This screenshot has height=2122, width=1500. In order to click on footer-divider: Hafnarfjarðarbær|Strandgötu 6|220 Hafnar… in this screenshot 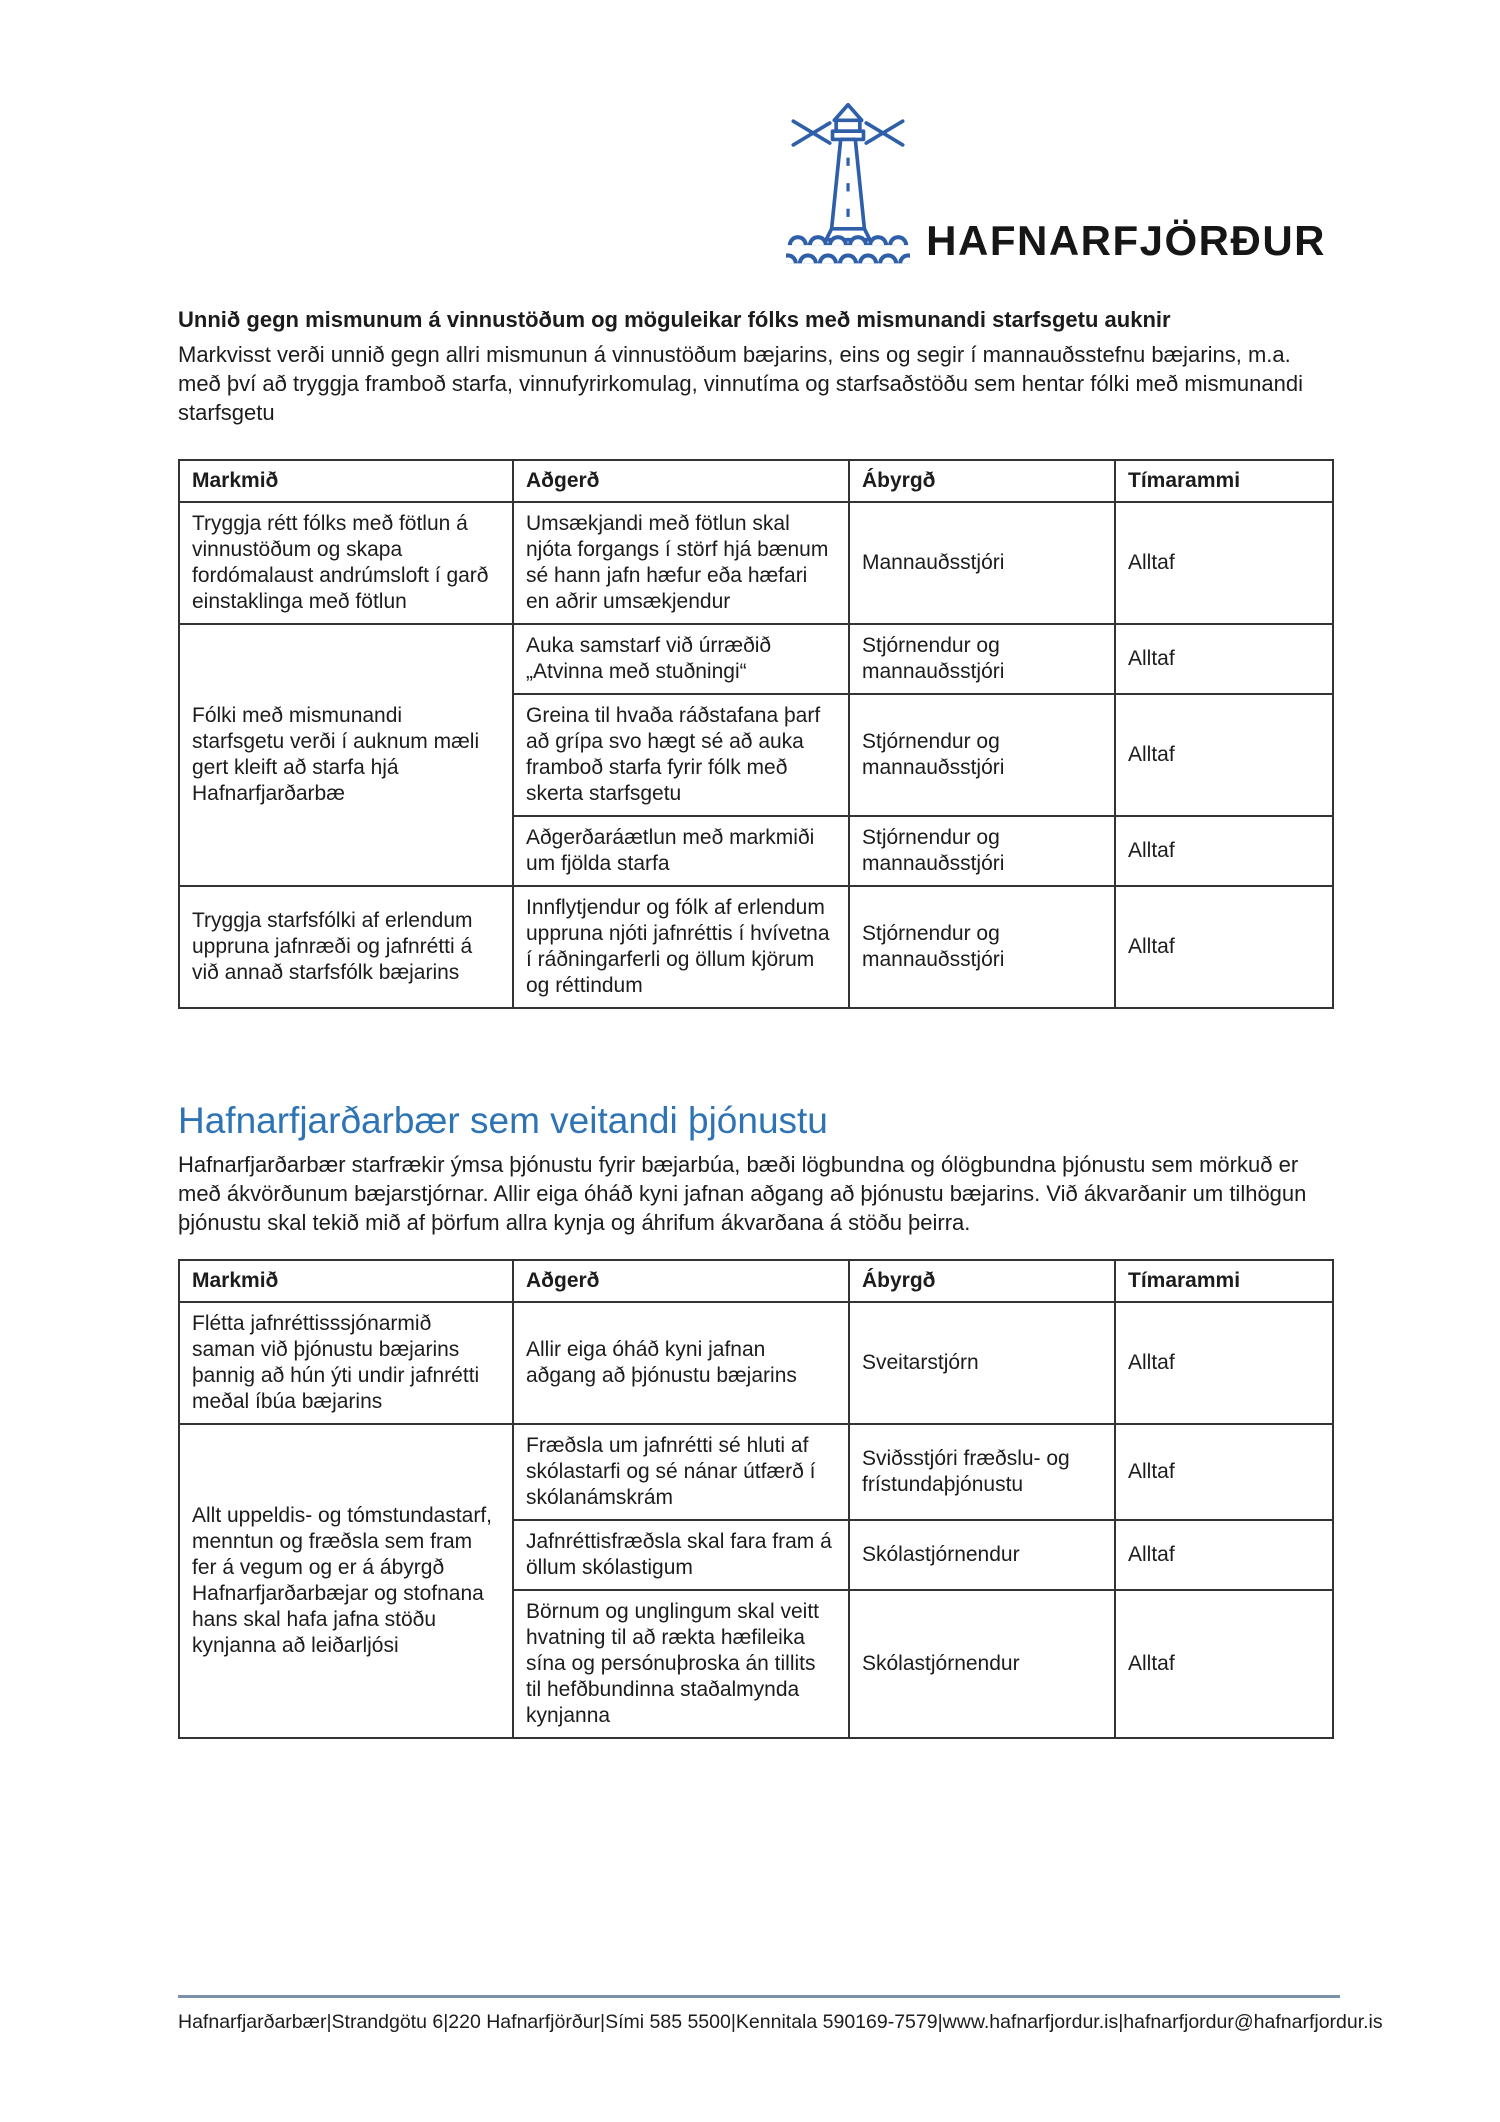, I will do `click(780, 2014)`.